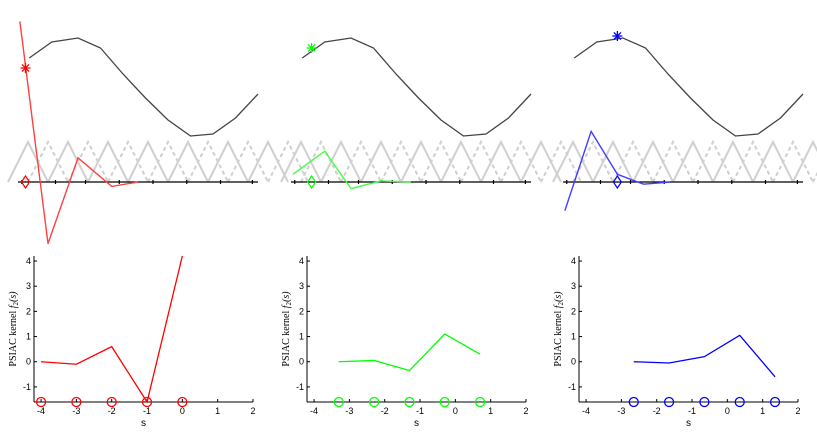 The width and height of the screenshot is (817, 440). What do you see at coordinates (301, 311) in the screenshot?
I see `y-tick-label: 2` at bounding box center [301, 311].